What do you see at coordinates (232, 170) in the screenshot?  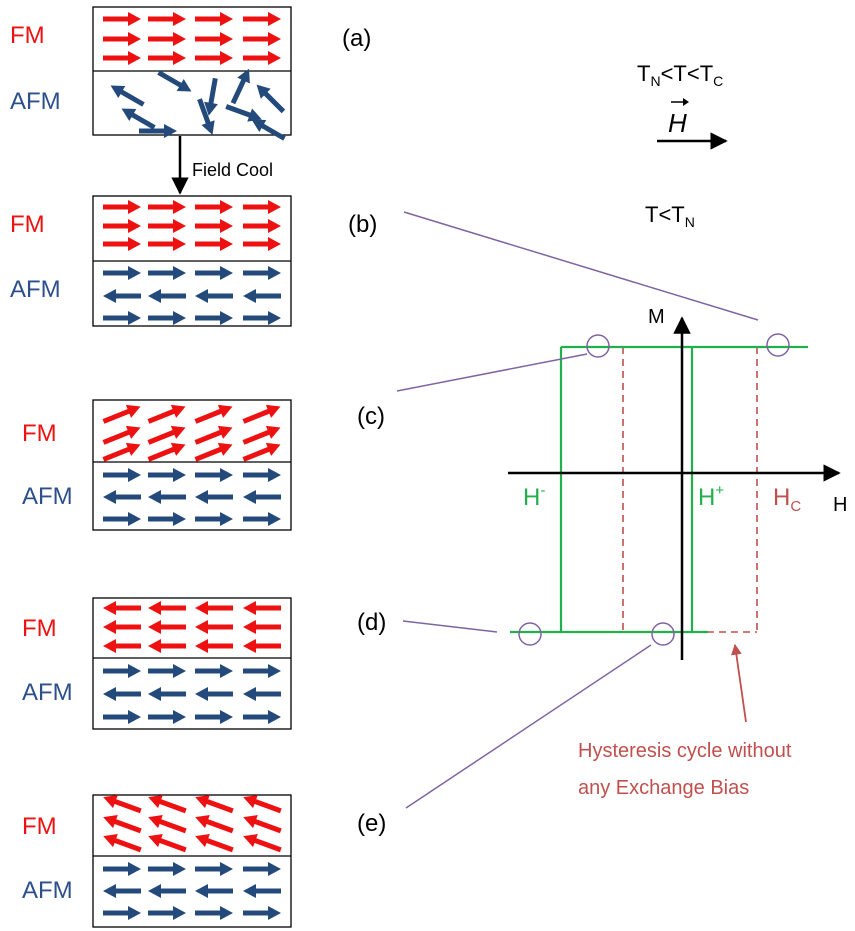 I see `field-cool-label: Field Cool` at bounding box center [232, 170].